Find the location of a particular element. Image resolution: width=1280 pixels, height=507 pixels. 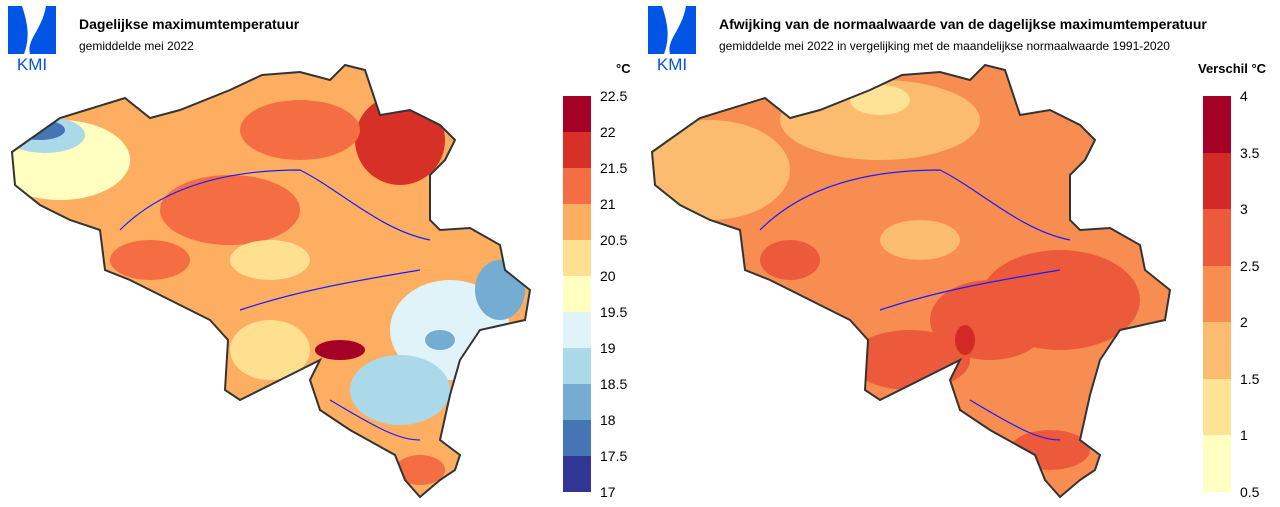

legend-tick-label: 19 is located at coordinates (608, 348).